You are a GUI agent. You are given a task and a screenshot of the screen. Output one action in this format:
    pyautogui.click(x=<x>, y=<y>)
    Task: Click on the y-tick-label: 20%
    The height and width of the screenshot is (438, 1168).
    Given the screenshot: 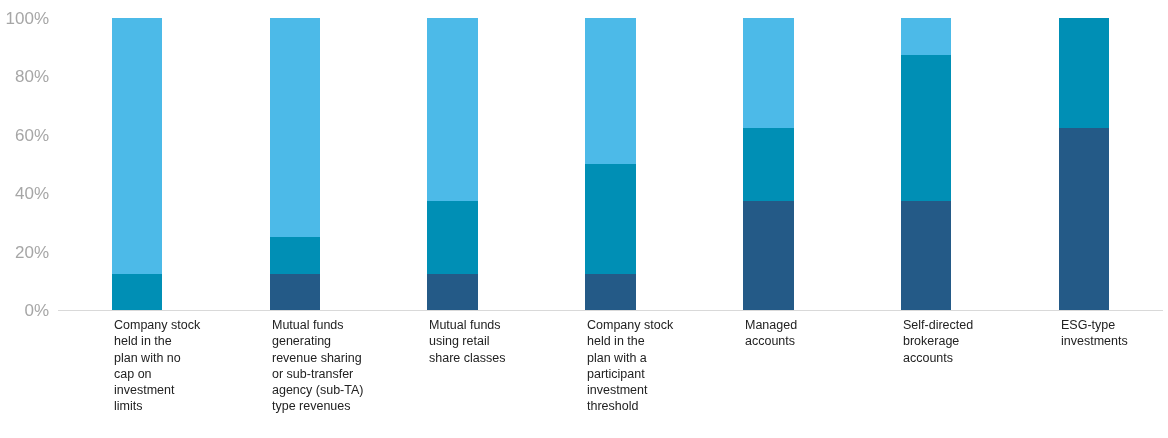 What is the action you would take?
    pyautogui.click(x=31, y=252)
    